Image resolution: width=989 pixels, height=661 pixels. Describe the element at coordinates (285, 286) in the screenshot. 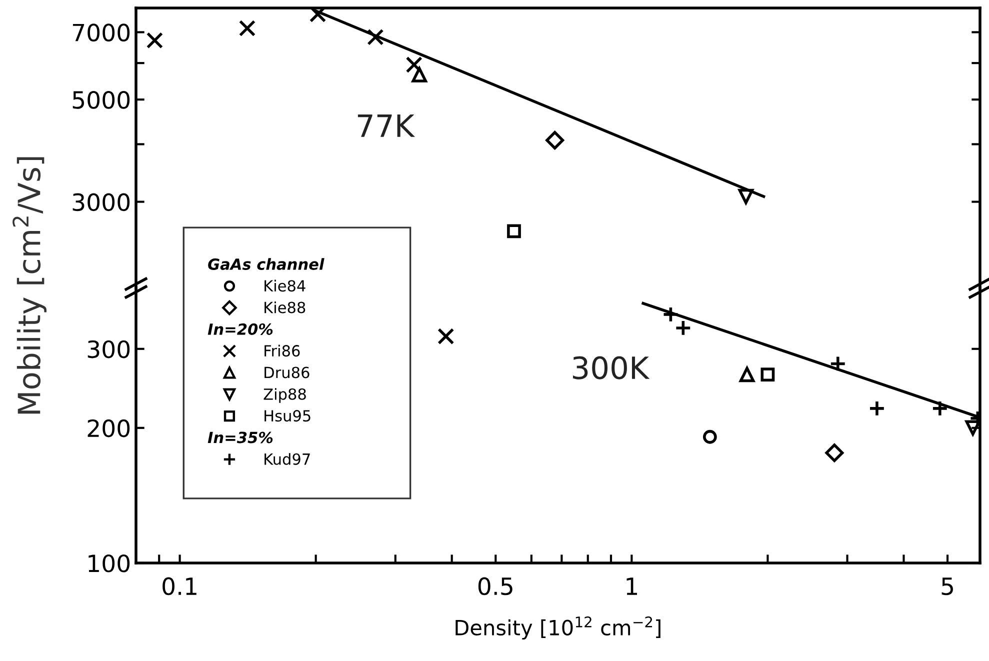

I see `legend-label: Kie84` at that location.